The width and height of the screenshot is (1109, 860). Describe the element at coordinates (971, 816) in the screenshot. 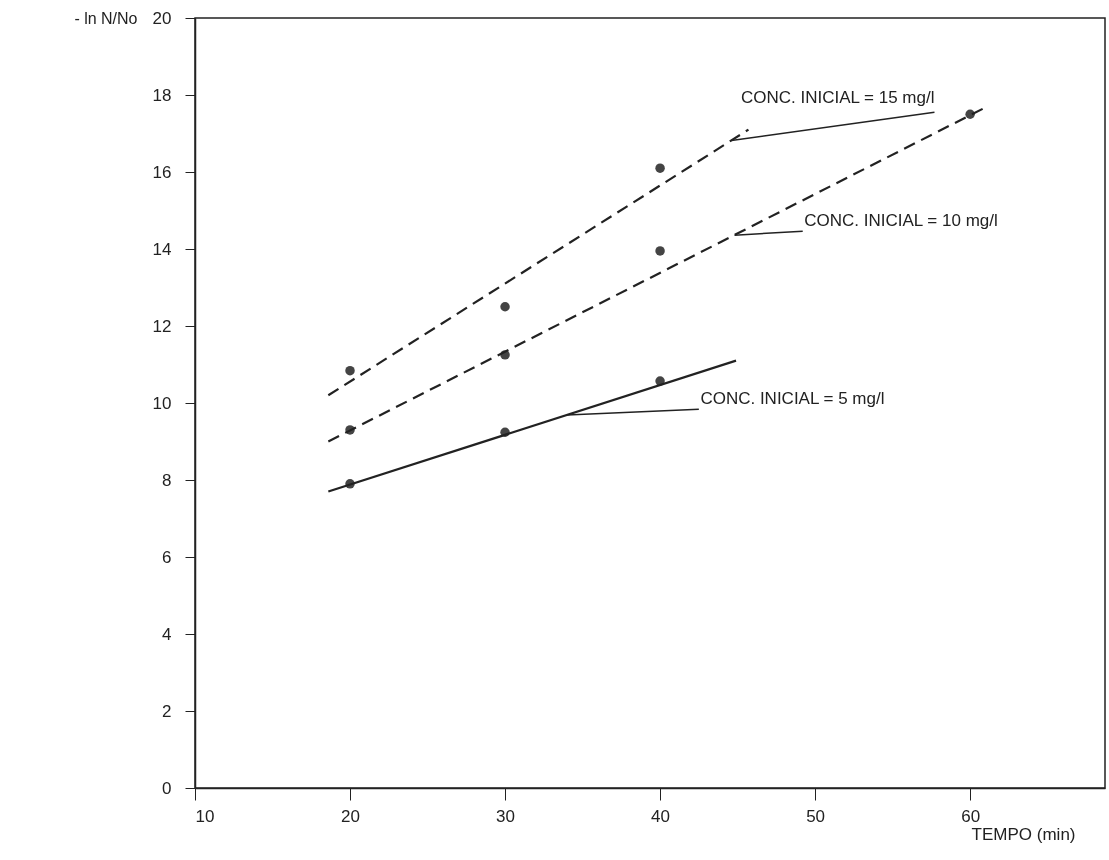

I see `x-tick-label: 60` at that location.